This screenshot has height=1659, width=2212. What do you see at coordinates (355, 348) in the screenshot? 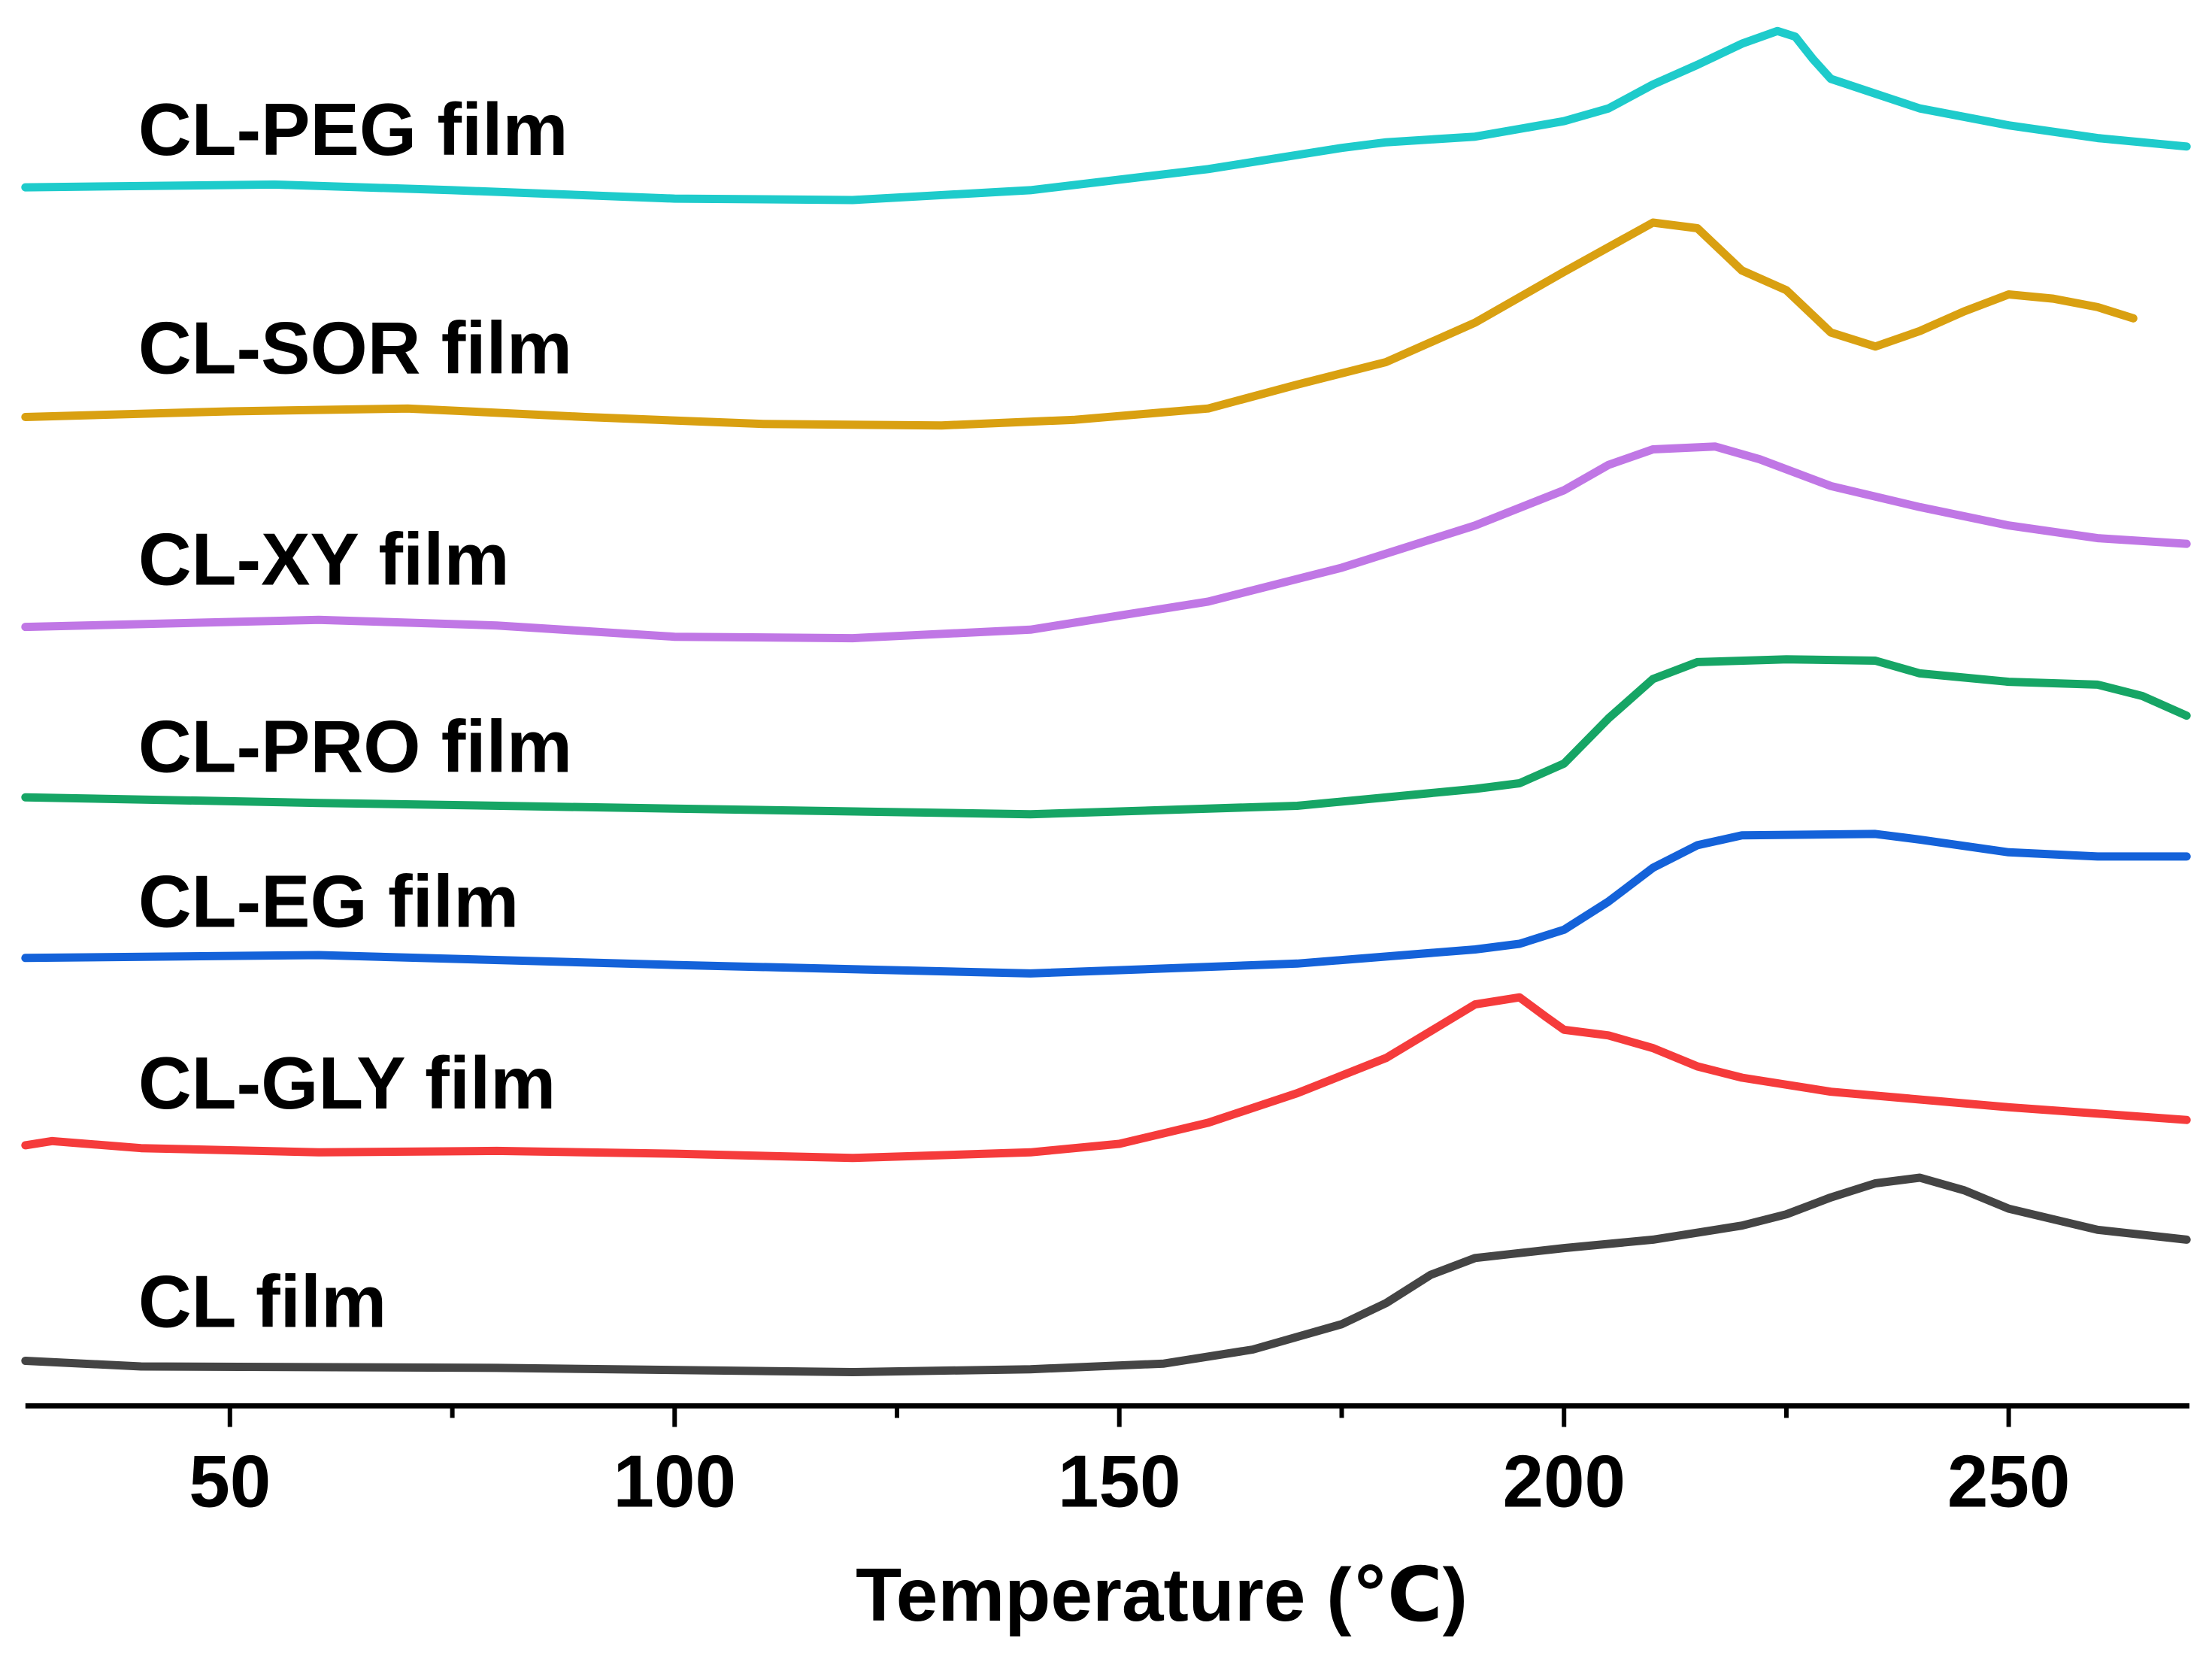
I see `series-label-1: CL-SOR film` at bounding box center [355, 348].